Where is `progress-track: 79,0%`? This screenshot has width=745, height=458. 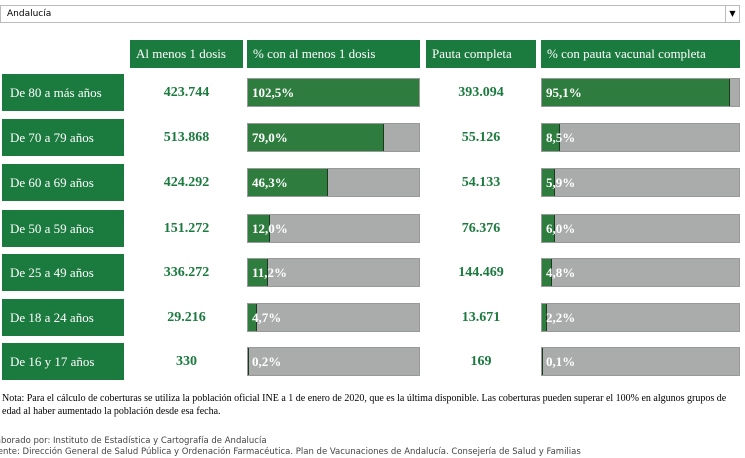 progress-track: 79,0% is located at coordinates (333, 137).